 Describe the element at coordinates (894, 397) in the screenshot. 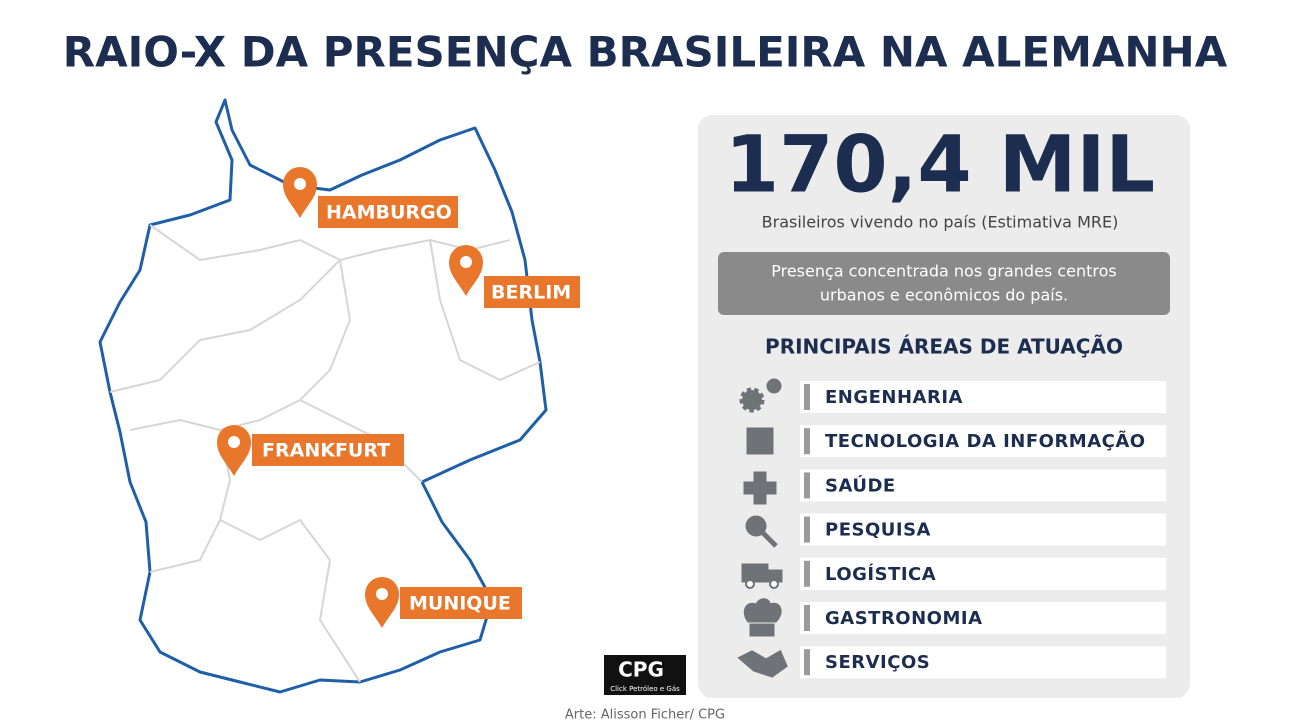

I see `area-label: ENGENHARIA` at that location.